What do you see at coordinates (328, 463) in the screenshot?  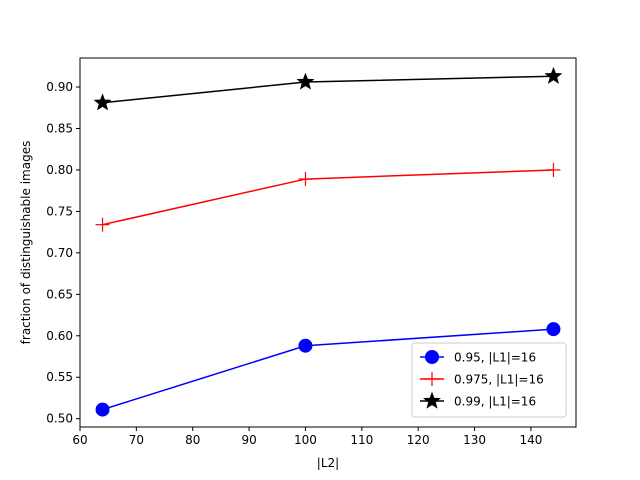 I see `x-axis-label: |L2|` at bounding box center [328, 463].